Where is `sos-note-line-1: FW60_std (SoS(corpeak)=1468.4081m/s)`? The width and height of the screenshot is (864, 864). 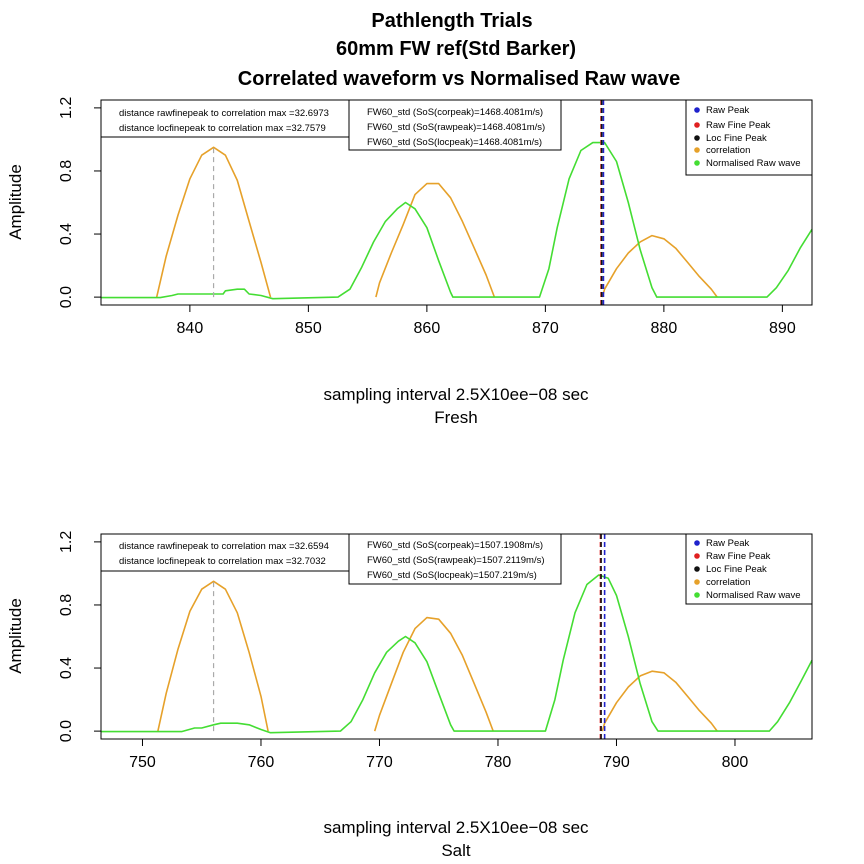
sos-note-line-1: FW60_std (SoS(corpeak)=1468.4081m/s) is located at coordinates (455, 112).